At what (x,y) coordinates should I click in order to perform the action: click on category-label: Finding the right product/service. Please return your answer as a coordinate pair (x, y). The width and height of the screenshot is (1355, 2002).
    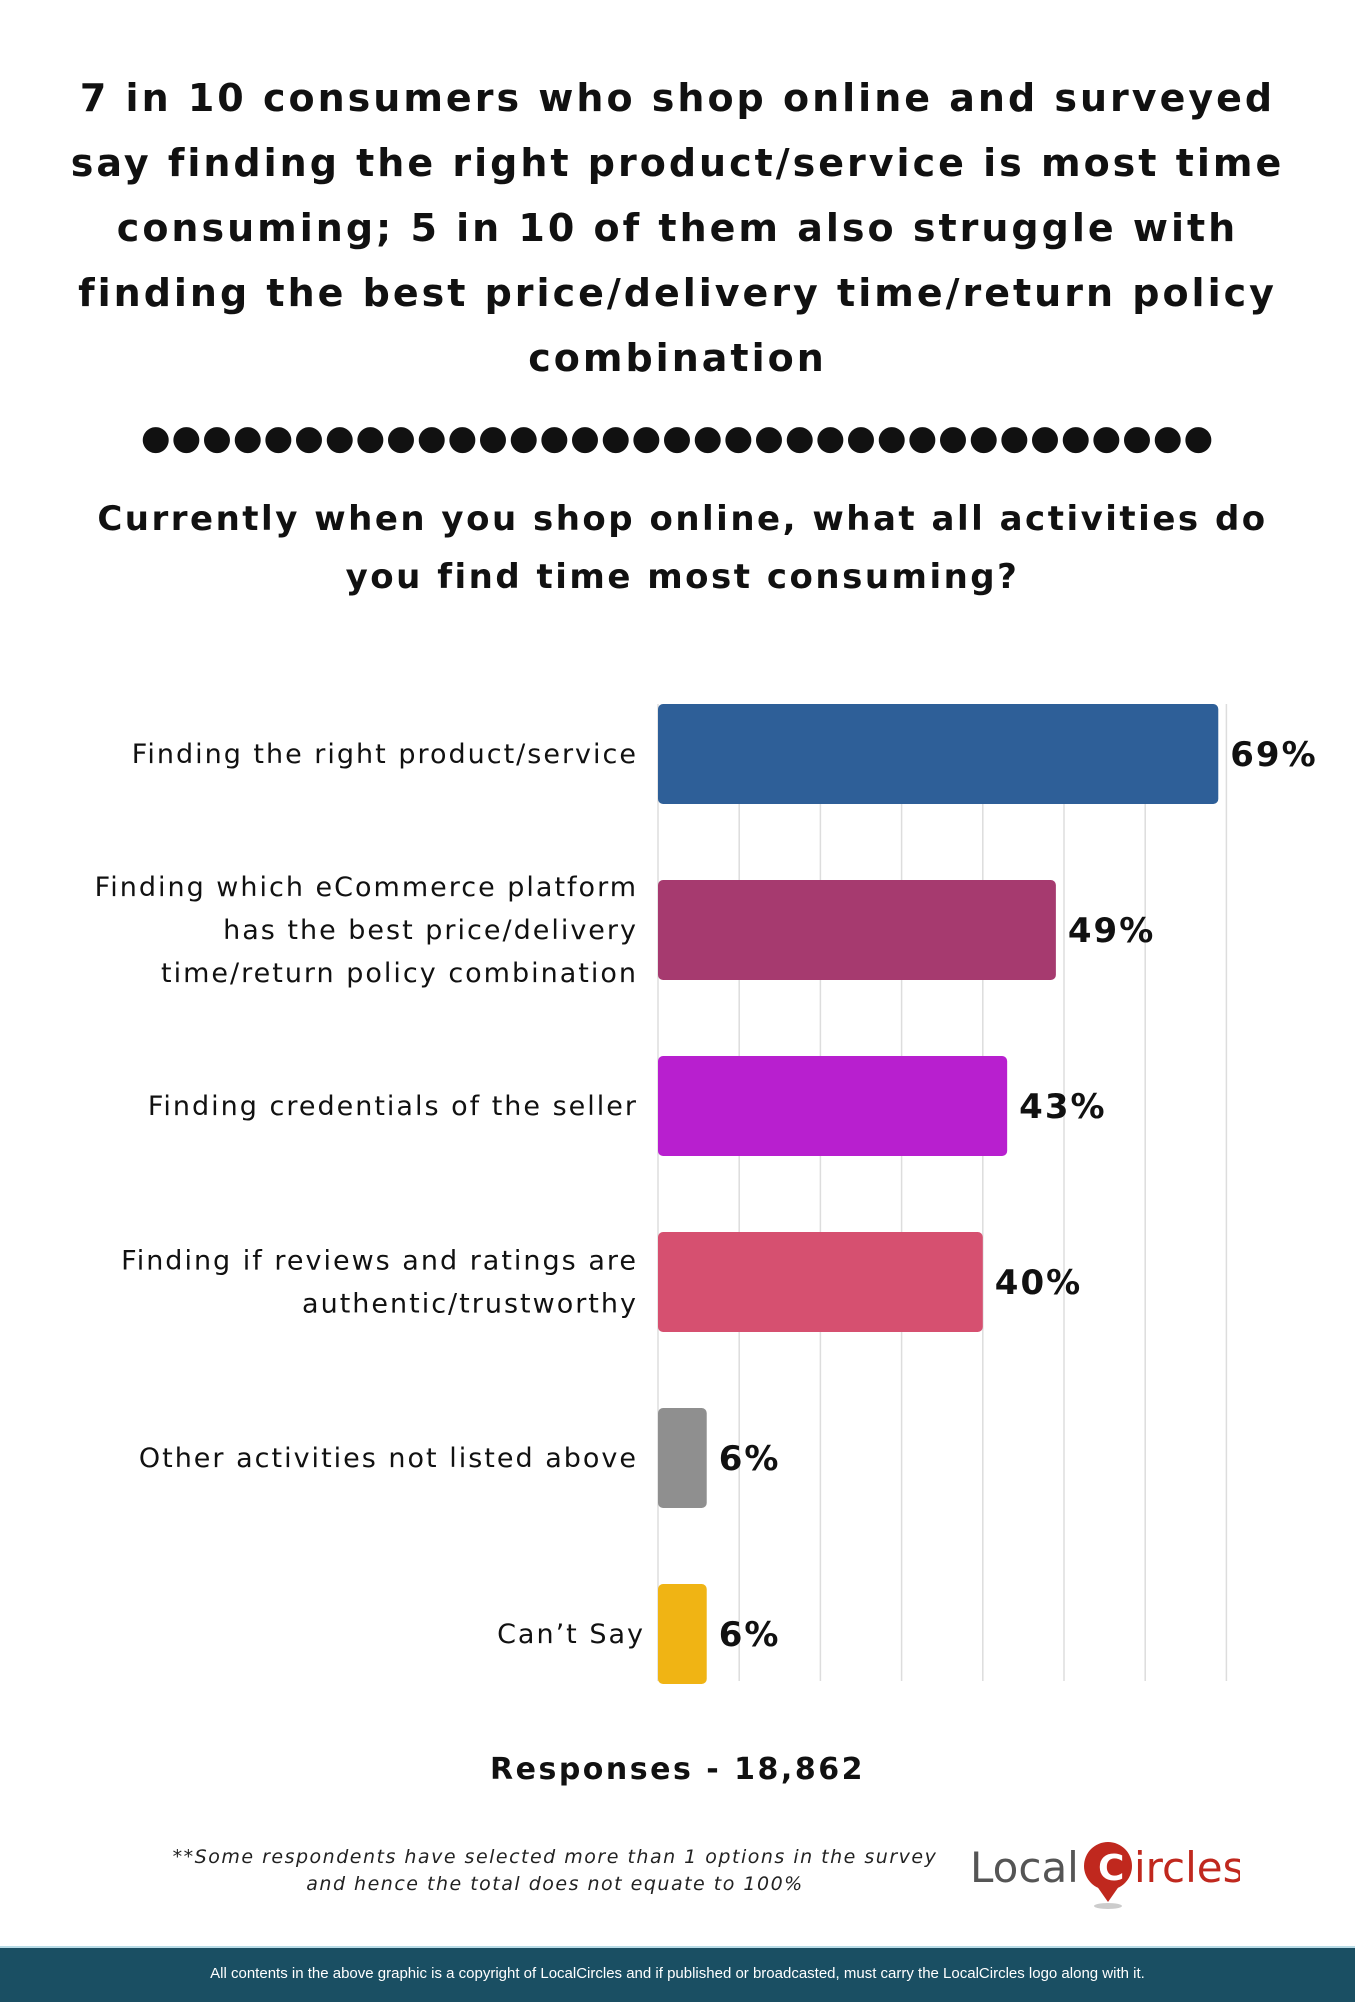
    Looking at the image, I should click on (385, 754).